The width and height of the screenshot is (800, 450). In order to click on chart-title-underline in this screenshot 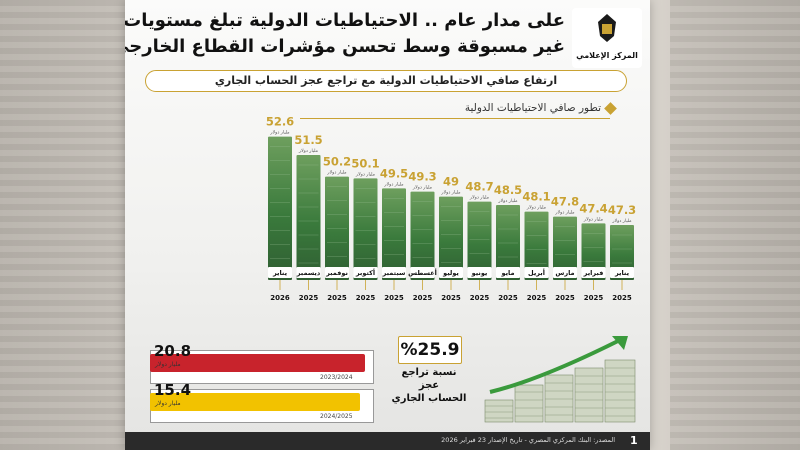, I will do `click(455, 118)`.